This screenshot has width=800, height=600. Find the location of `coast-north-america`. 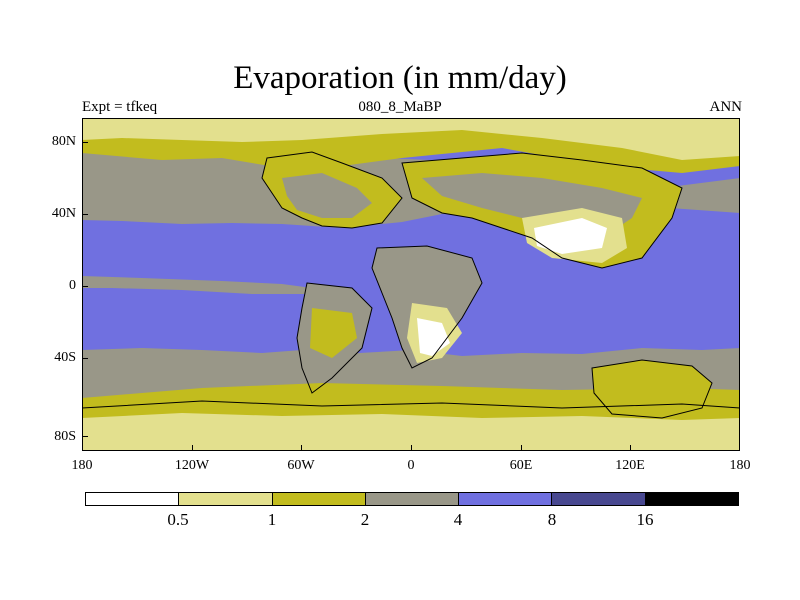

coast-north-america is located at coordinates (332, 190).